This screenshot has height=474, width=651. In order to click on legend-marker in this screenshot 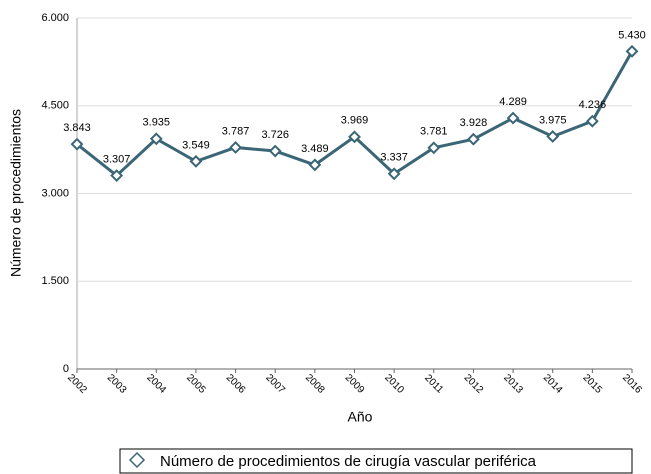, I will do `click(137, 460)`.